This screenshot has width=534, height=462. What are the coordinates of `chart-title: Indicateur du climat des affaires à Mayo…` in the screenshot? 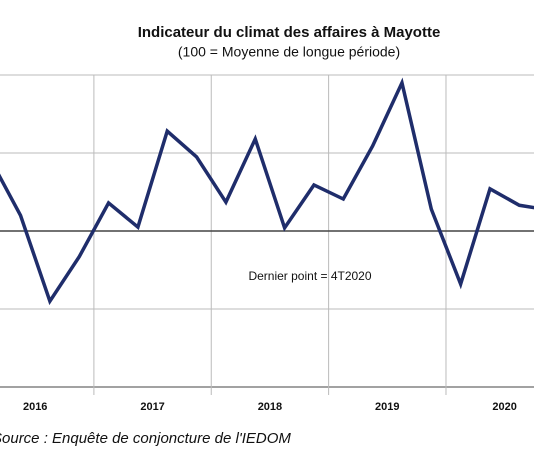 It's located at (289, 32).